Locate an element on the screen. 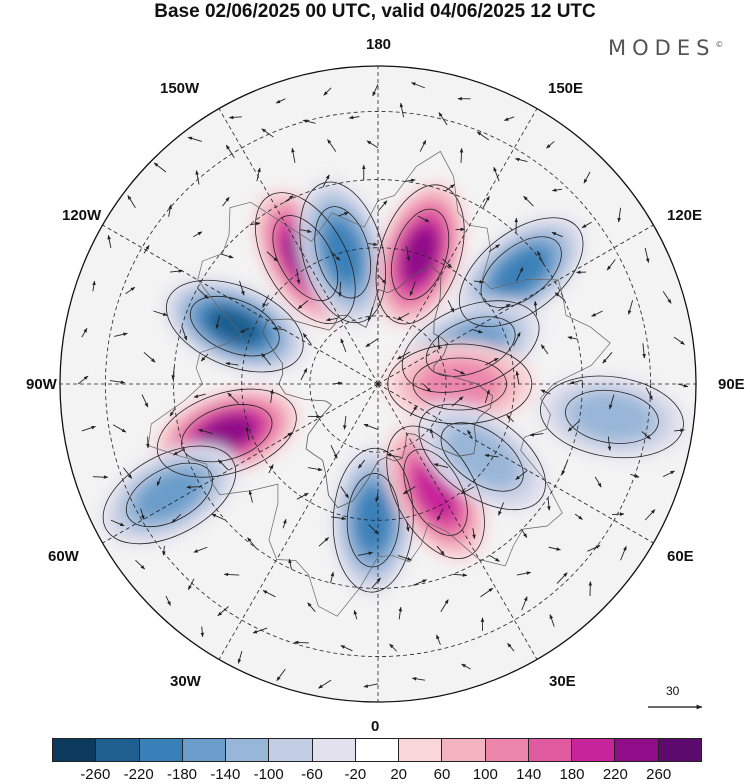  lon-label-120e: 120E is located at coordinates (684, 215).